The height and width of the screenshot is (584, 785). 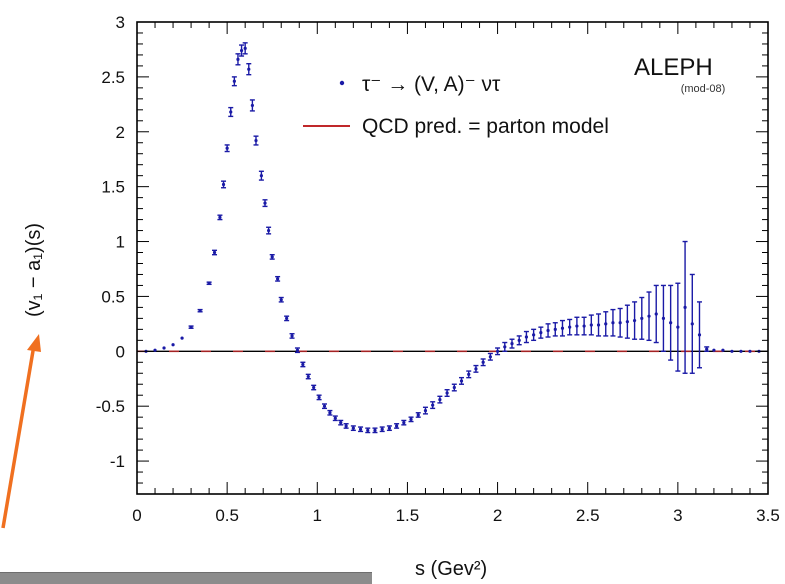 What do you see at coordinates (431, 84) in the screenshot?
I see `legend-label-data: τ⁻ → (V, A)⁻ ντ` at bounding box center [431, 84].